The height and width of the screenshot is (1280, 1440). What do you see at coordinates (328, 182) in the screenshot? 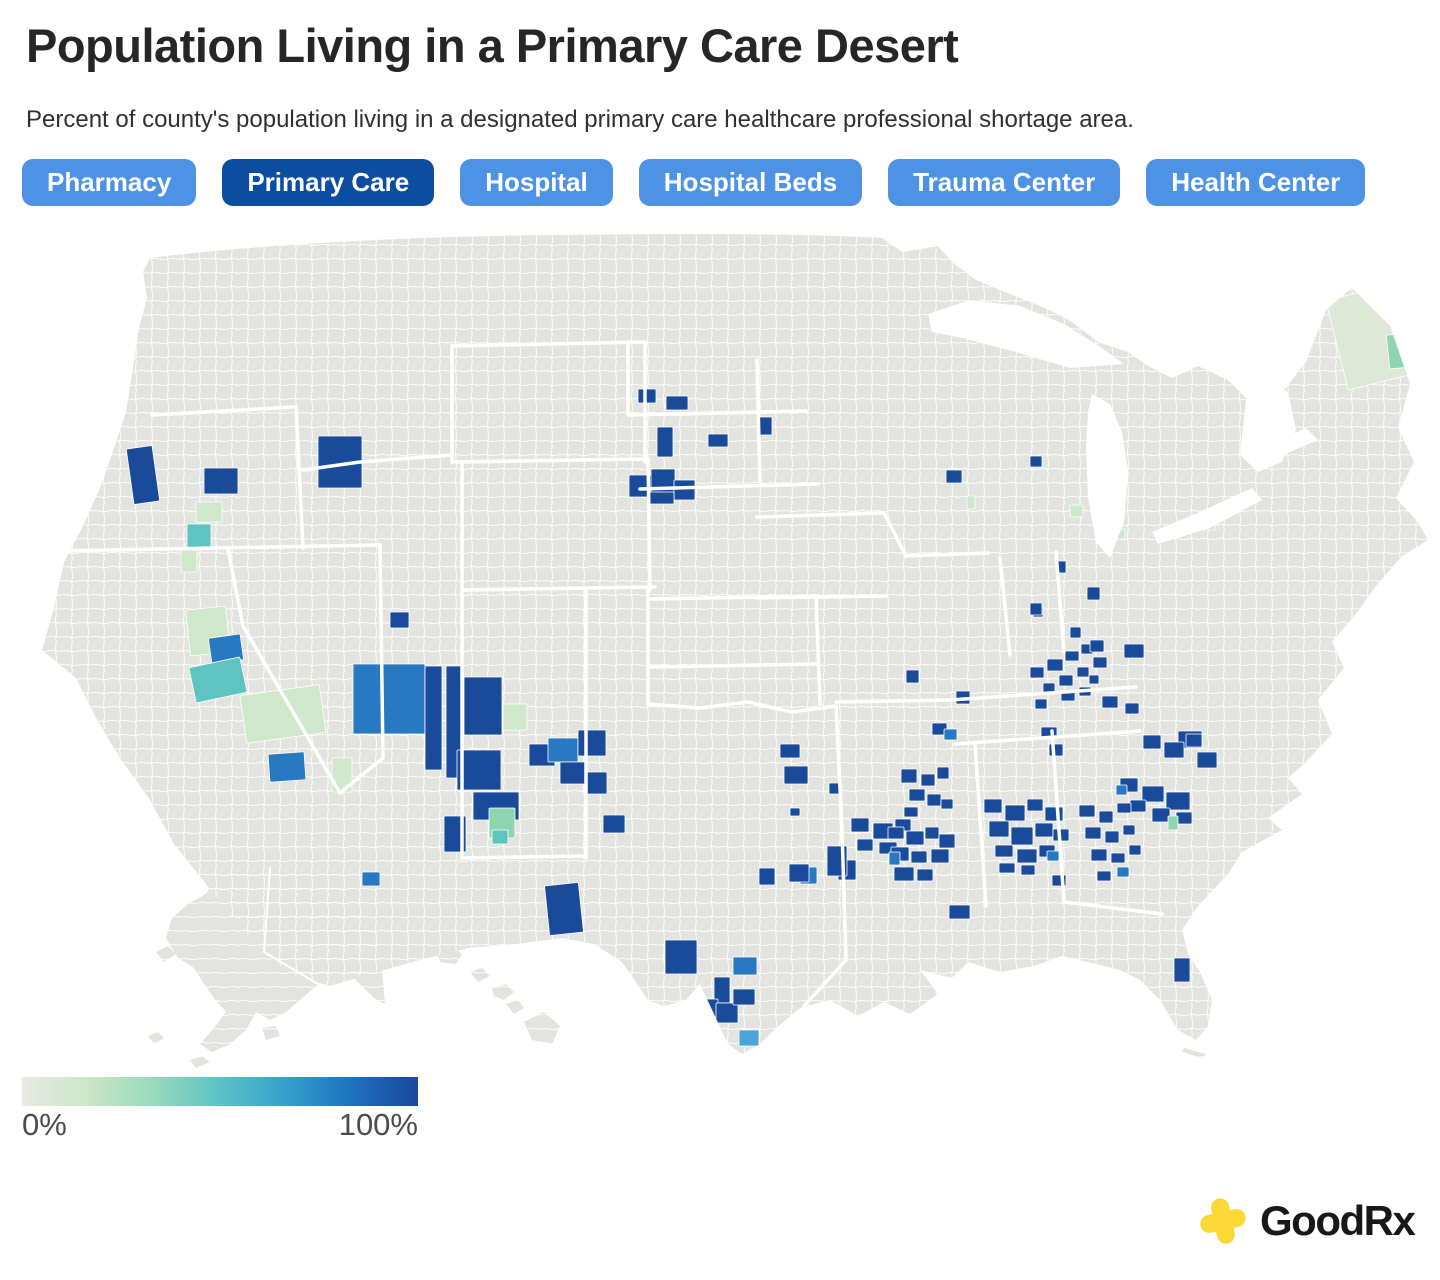
I see `tab-primary-care: Primary Care` at bounding box center [328, 182].